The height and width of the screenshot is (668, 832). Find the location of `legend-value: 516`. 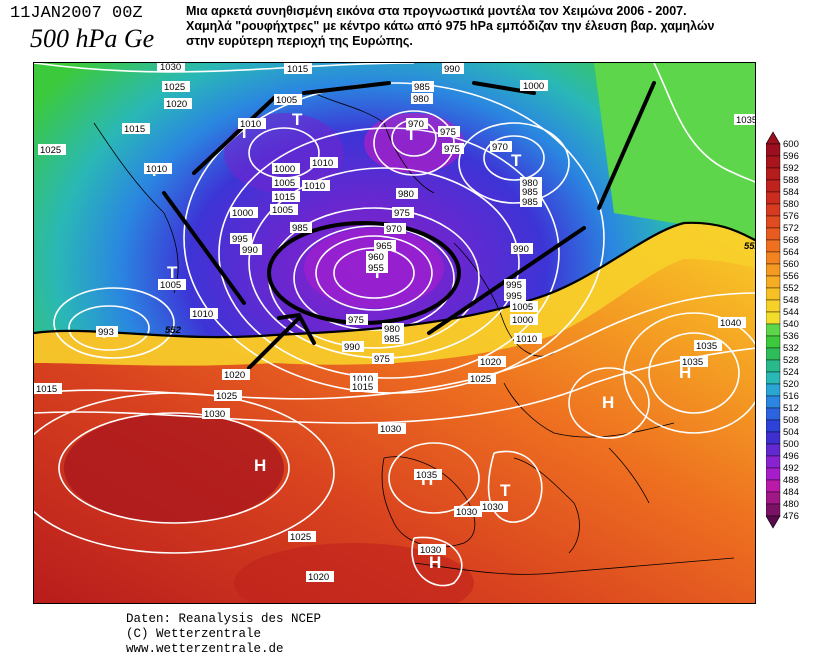

legend-value: 516 is located at coordinates (791, 396).